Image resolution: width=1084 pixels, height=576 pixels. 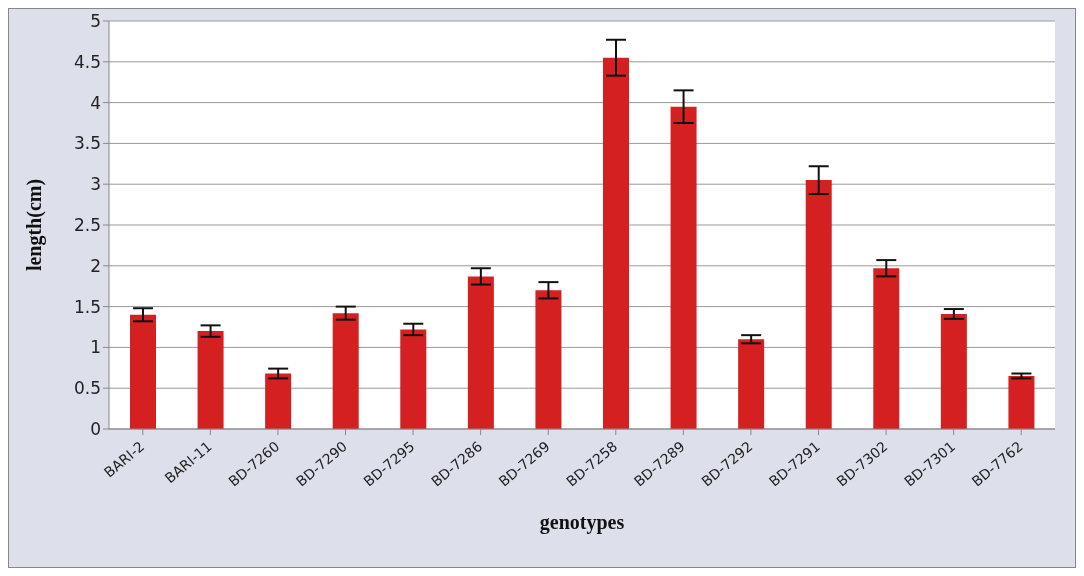 What do you see at coordinates (87, 225) in the screenshot?
I see `y-tick-label: 2.5` at bounding box center [87, 225].